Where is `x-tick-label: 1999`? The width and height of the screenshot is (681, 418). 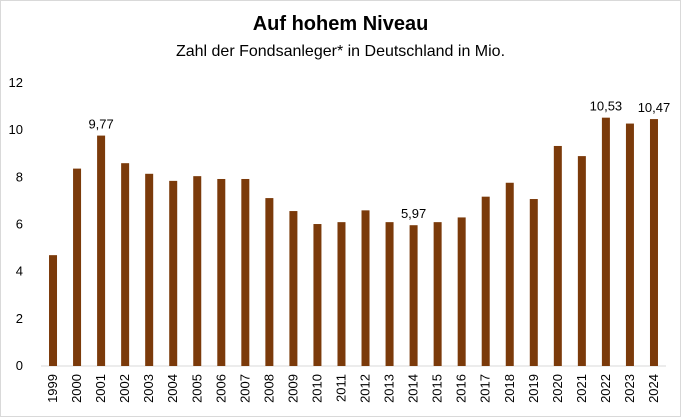 x-tick-label: 1999 is located at coordinates (52, 388).